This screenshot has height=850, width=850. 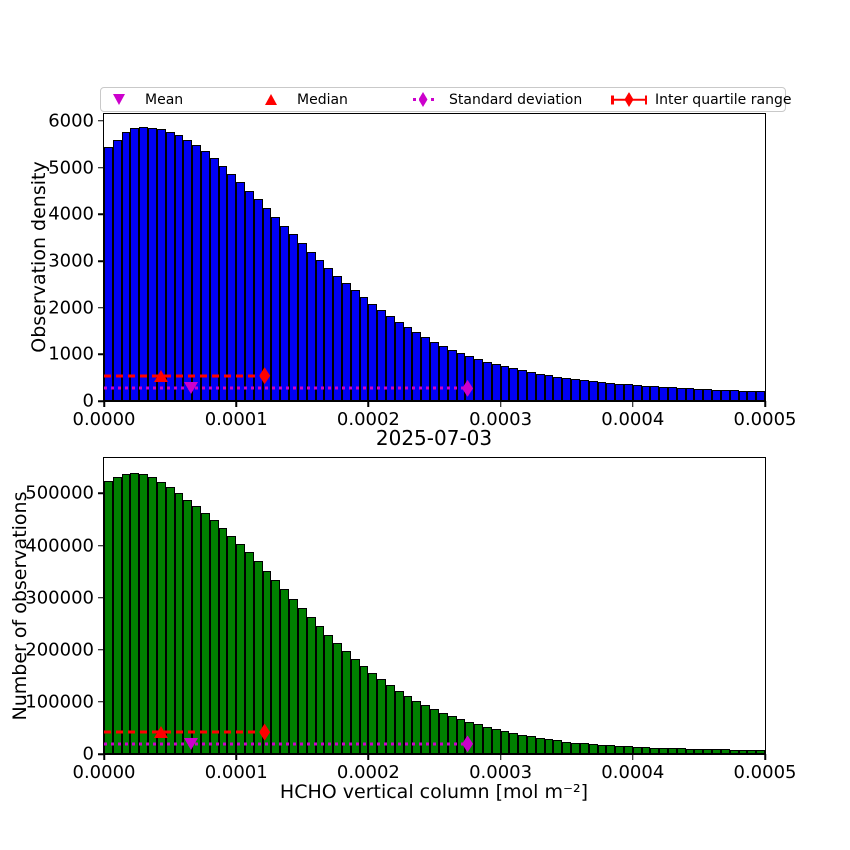 I want to click on x-tick-label: 0.0003, so click(x=501, y=419).